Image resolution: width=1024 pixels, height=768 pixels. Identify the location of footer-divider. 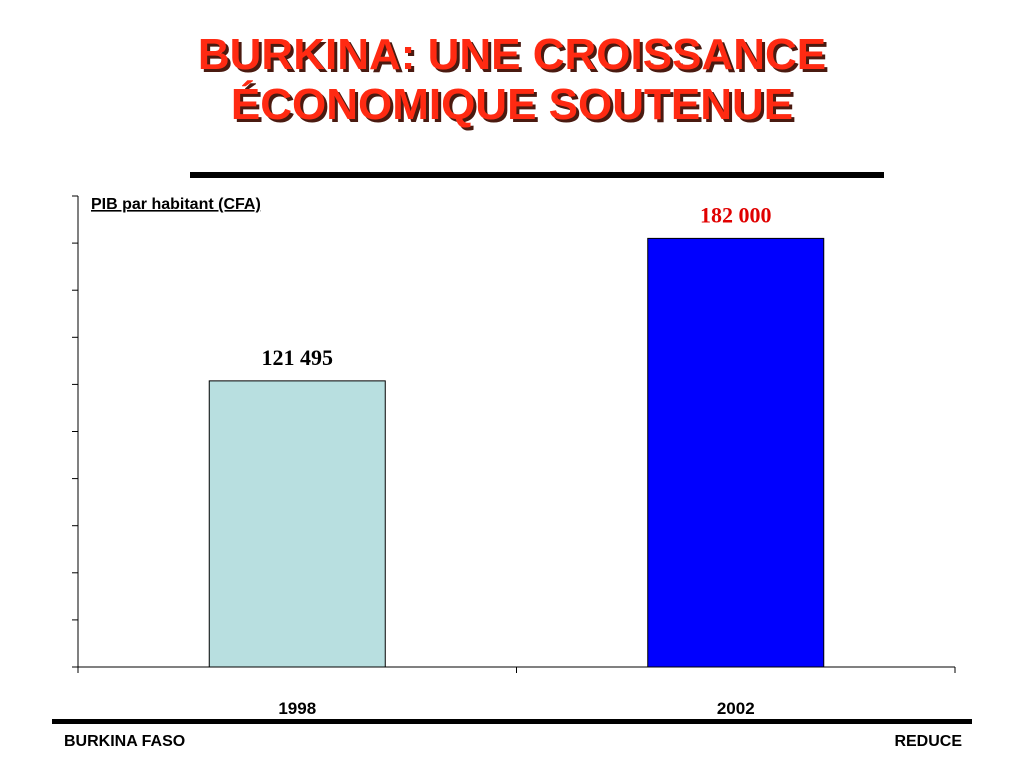
(512, 721).